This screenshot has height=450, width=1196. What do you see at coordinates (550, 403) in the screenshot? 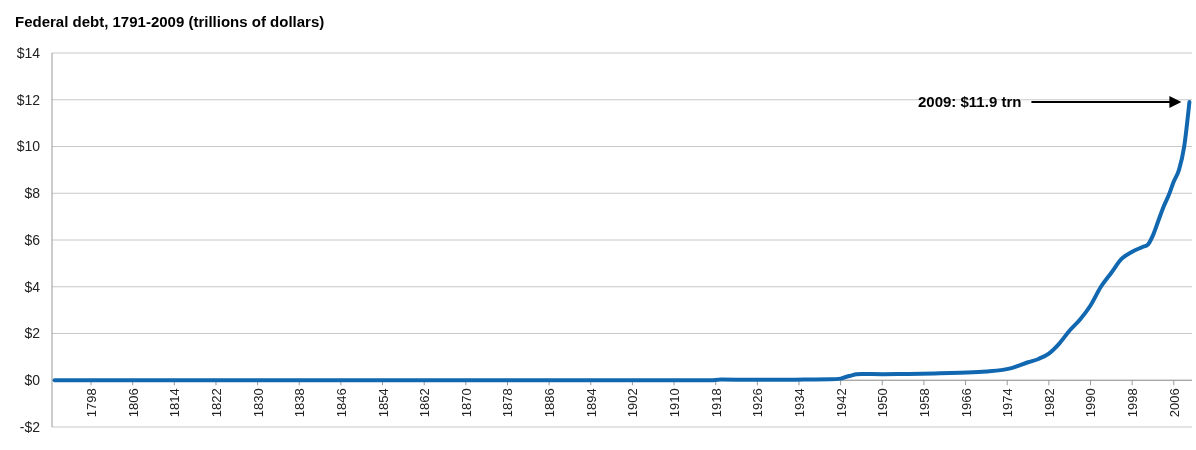
I see `x-tick-label: 1886` at bounding box center [550, 403].